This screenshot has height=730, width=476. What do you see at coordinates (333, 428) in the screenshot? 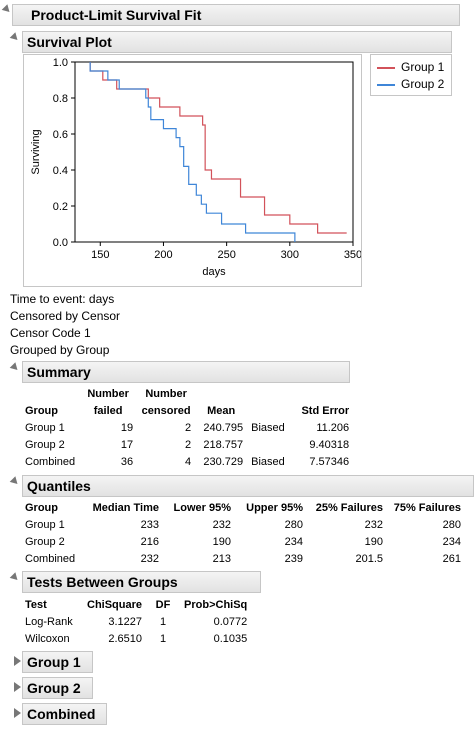
I see `cell: 11.206` at bounding box center [333, 428].